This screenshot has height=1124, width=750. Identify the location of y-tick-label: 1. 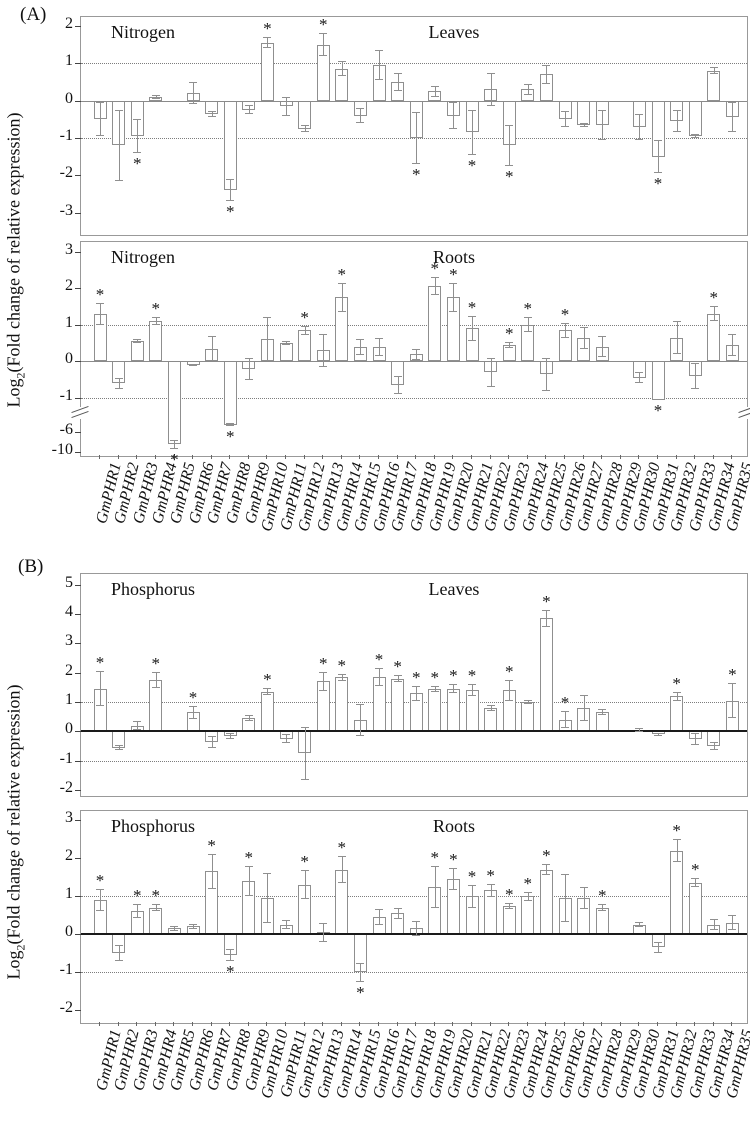
(69, 700).